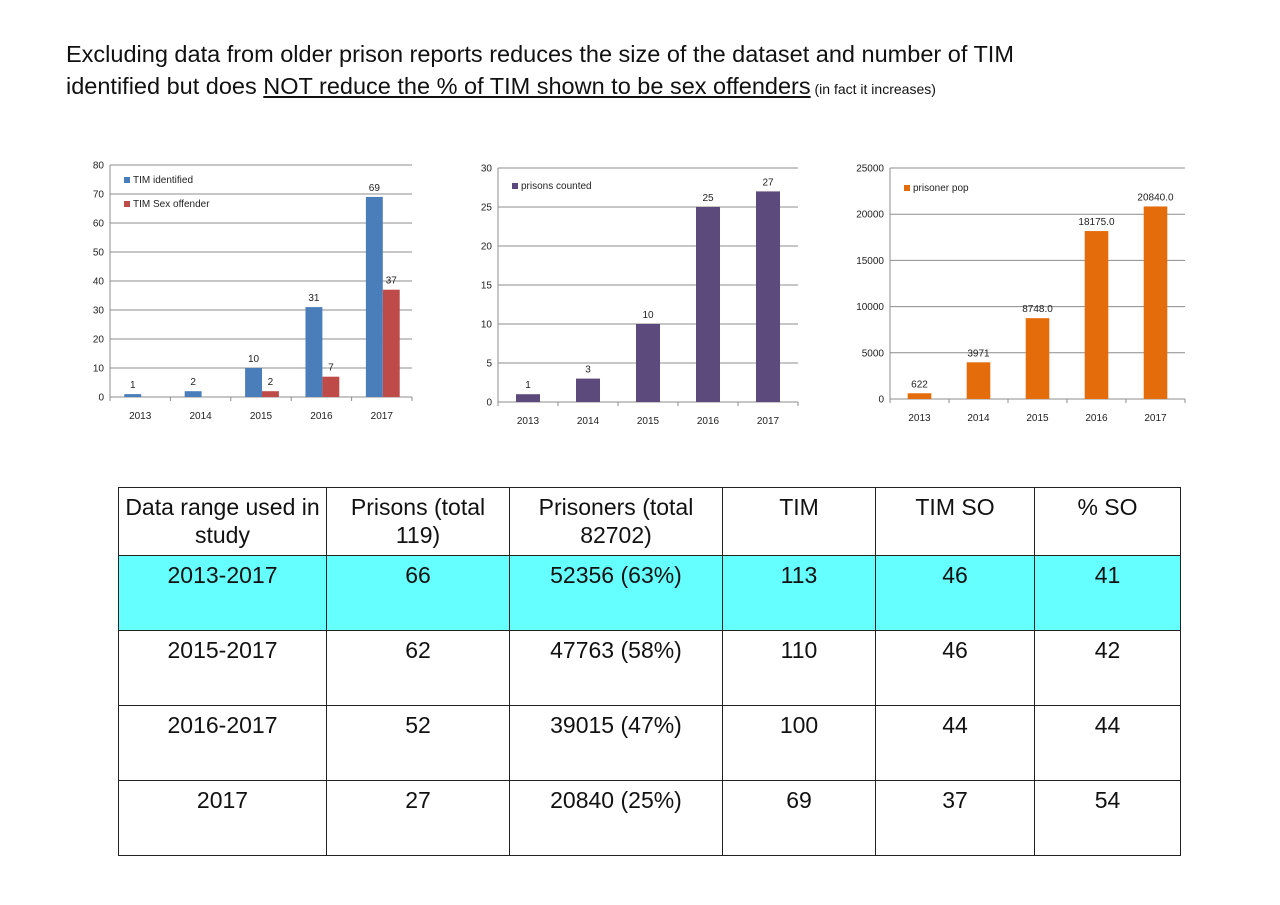 The height and width of the screenshot is (905, 1280). What do you see at coordinates (870, 169) in the screenshot?
I see `y-tick-label: 25000` at bounding box center [870, 169].